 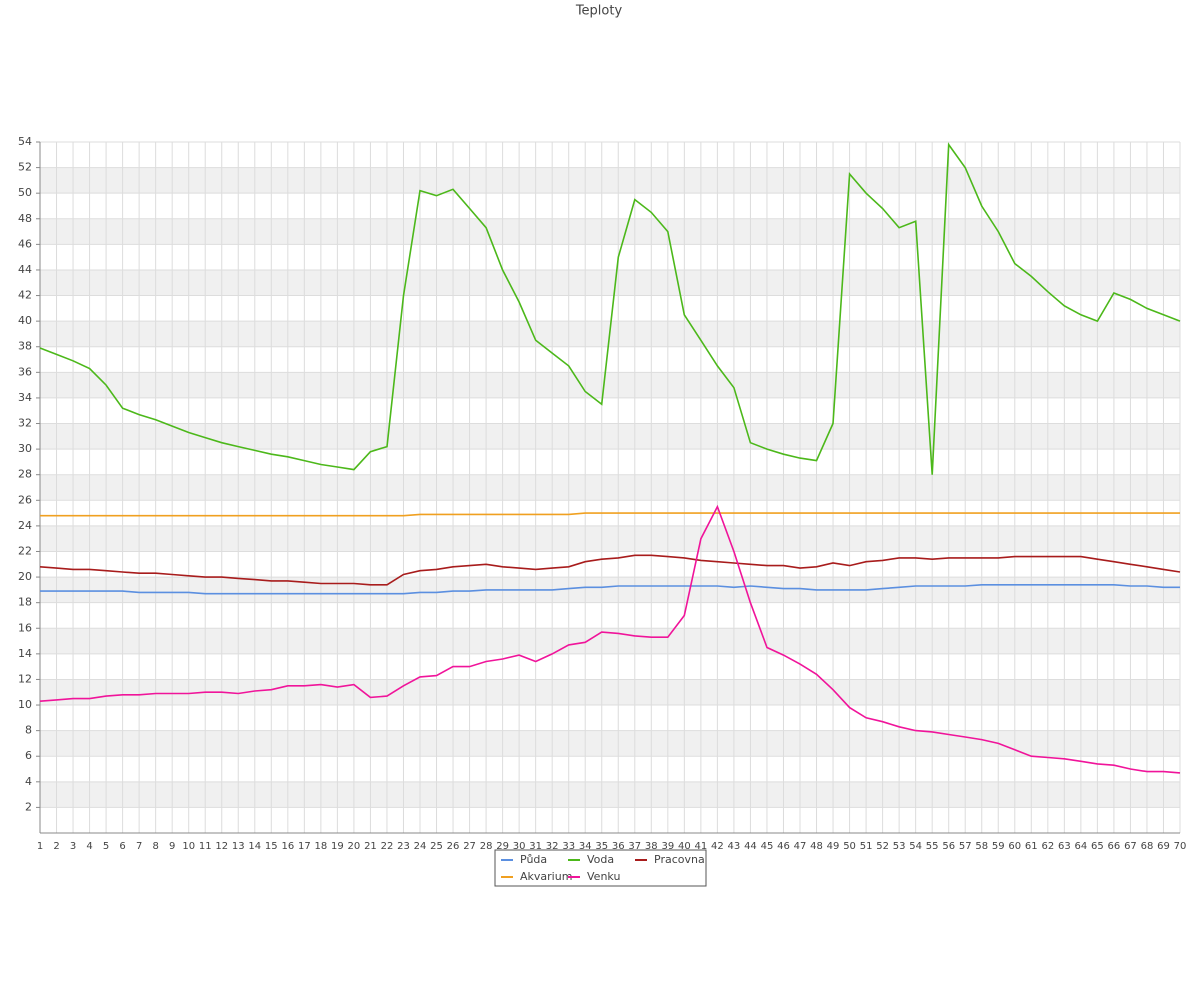 I want to click on y-tick-label: 8, so click(x=28, y=730).